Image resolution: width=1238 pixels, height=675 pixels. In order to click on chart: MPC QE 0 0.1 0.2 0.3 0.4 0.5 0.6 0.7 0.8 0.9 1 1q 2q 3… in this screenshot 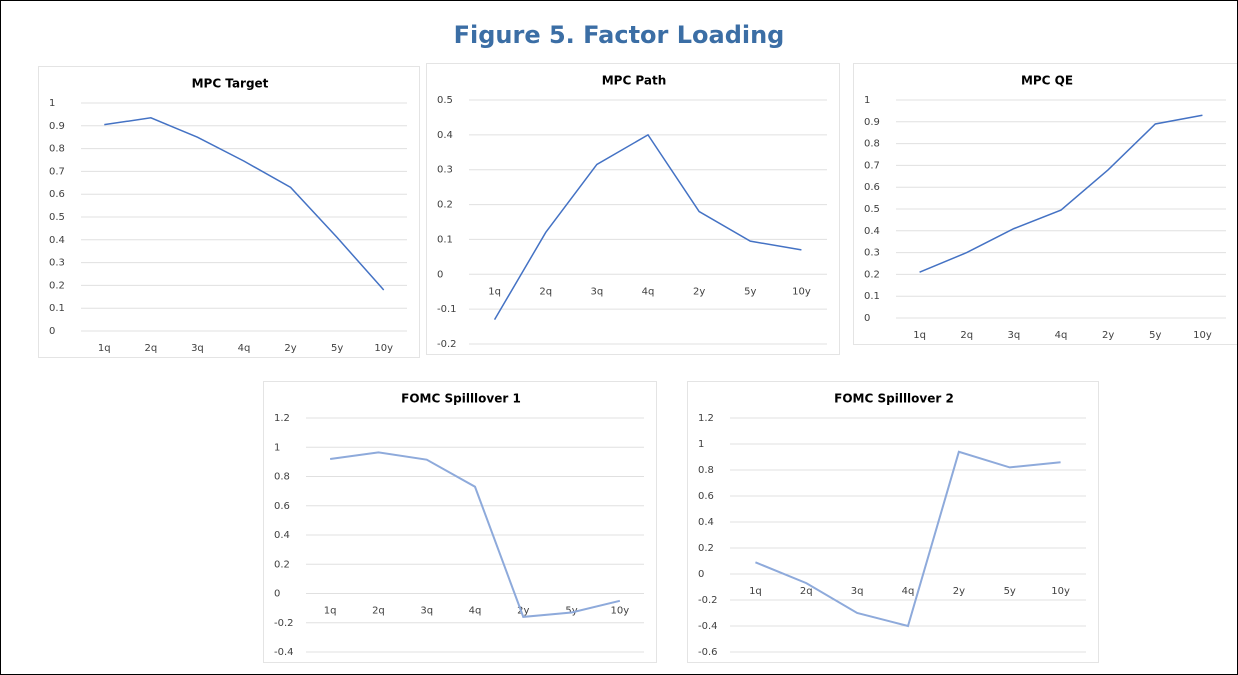, I will do `click(1045, 204)`.